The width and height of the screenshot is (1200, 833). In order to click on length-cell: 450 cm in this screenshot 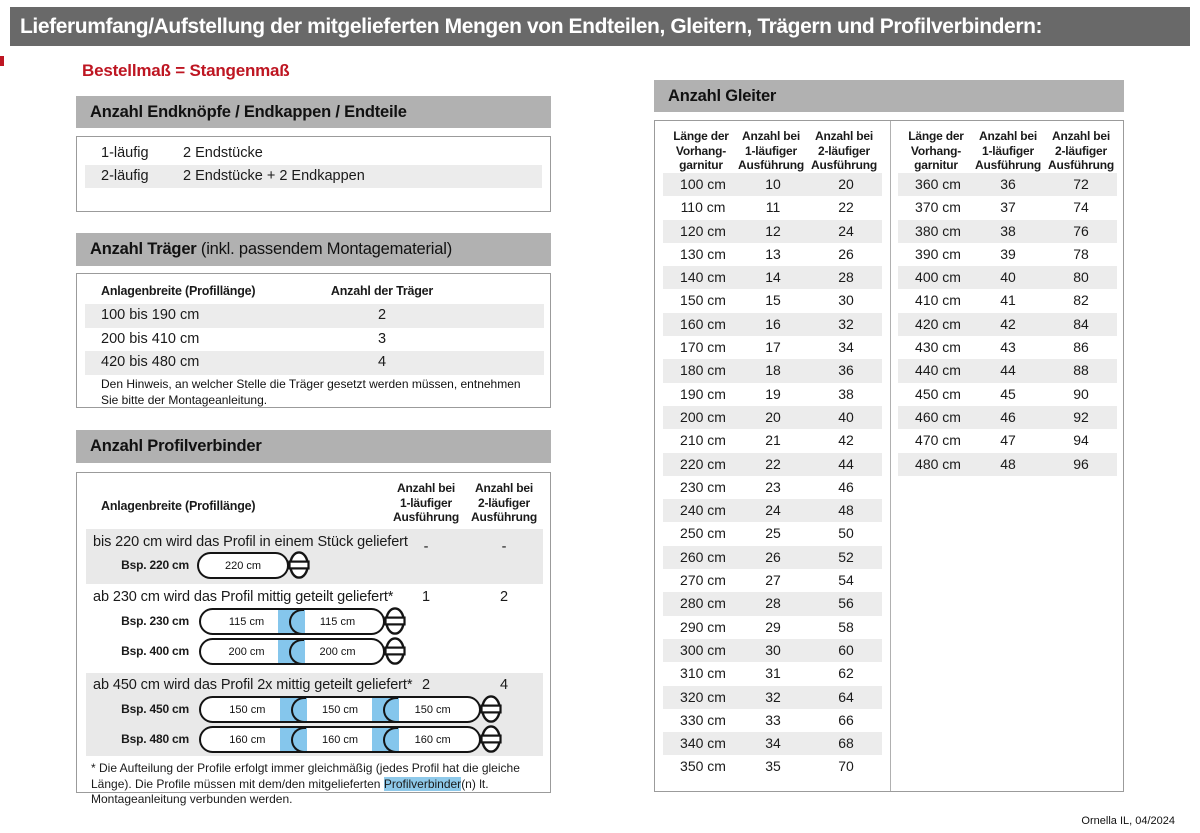, I will do `click(938, 393)`.